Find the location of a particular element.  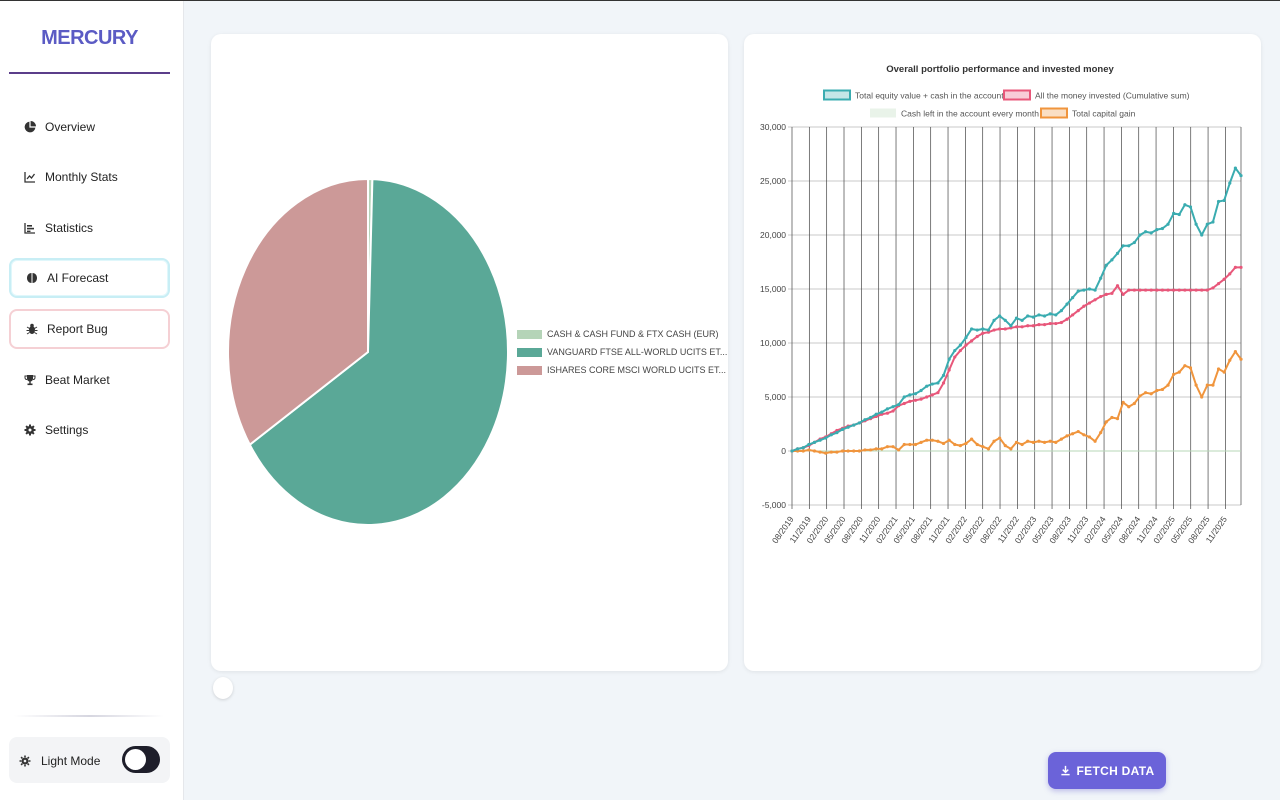

sidebar-item-beat-market: Beat Market is located at coordinates (89, 380).